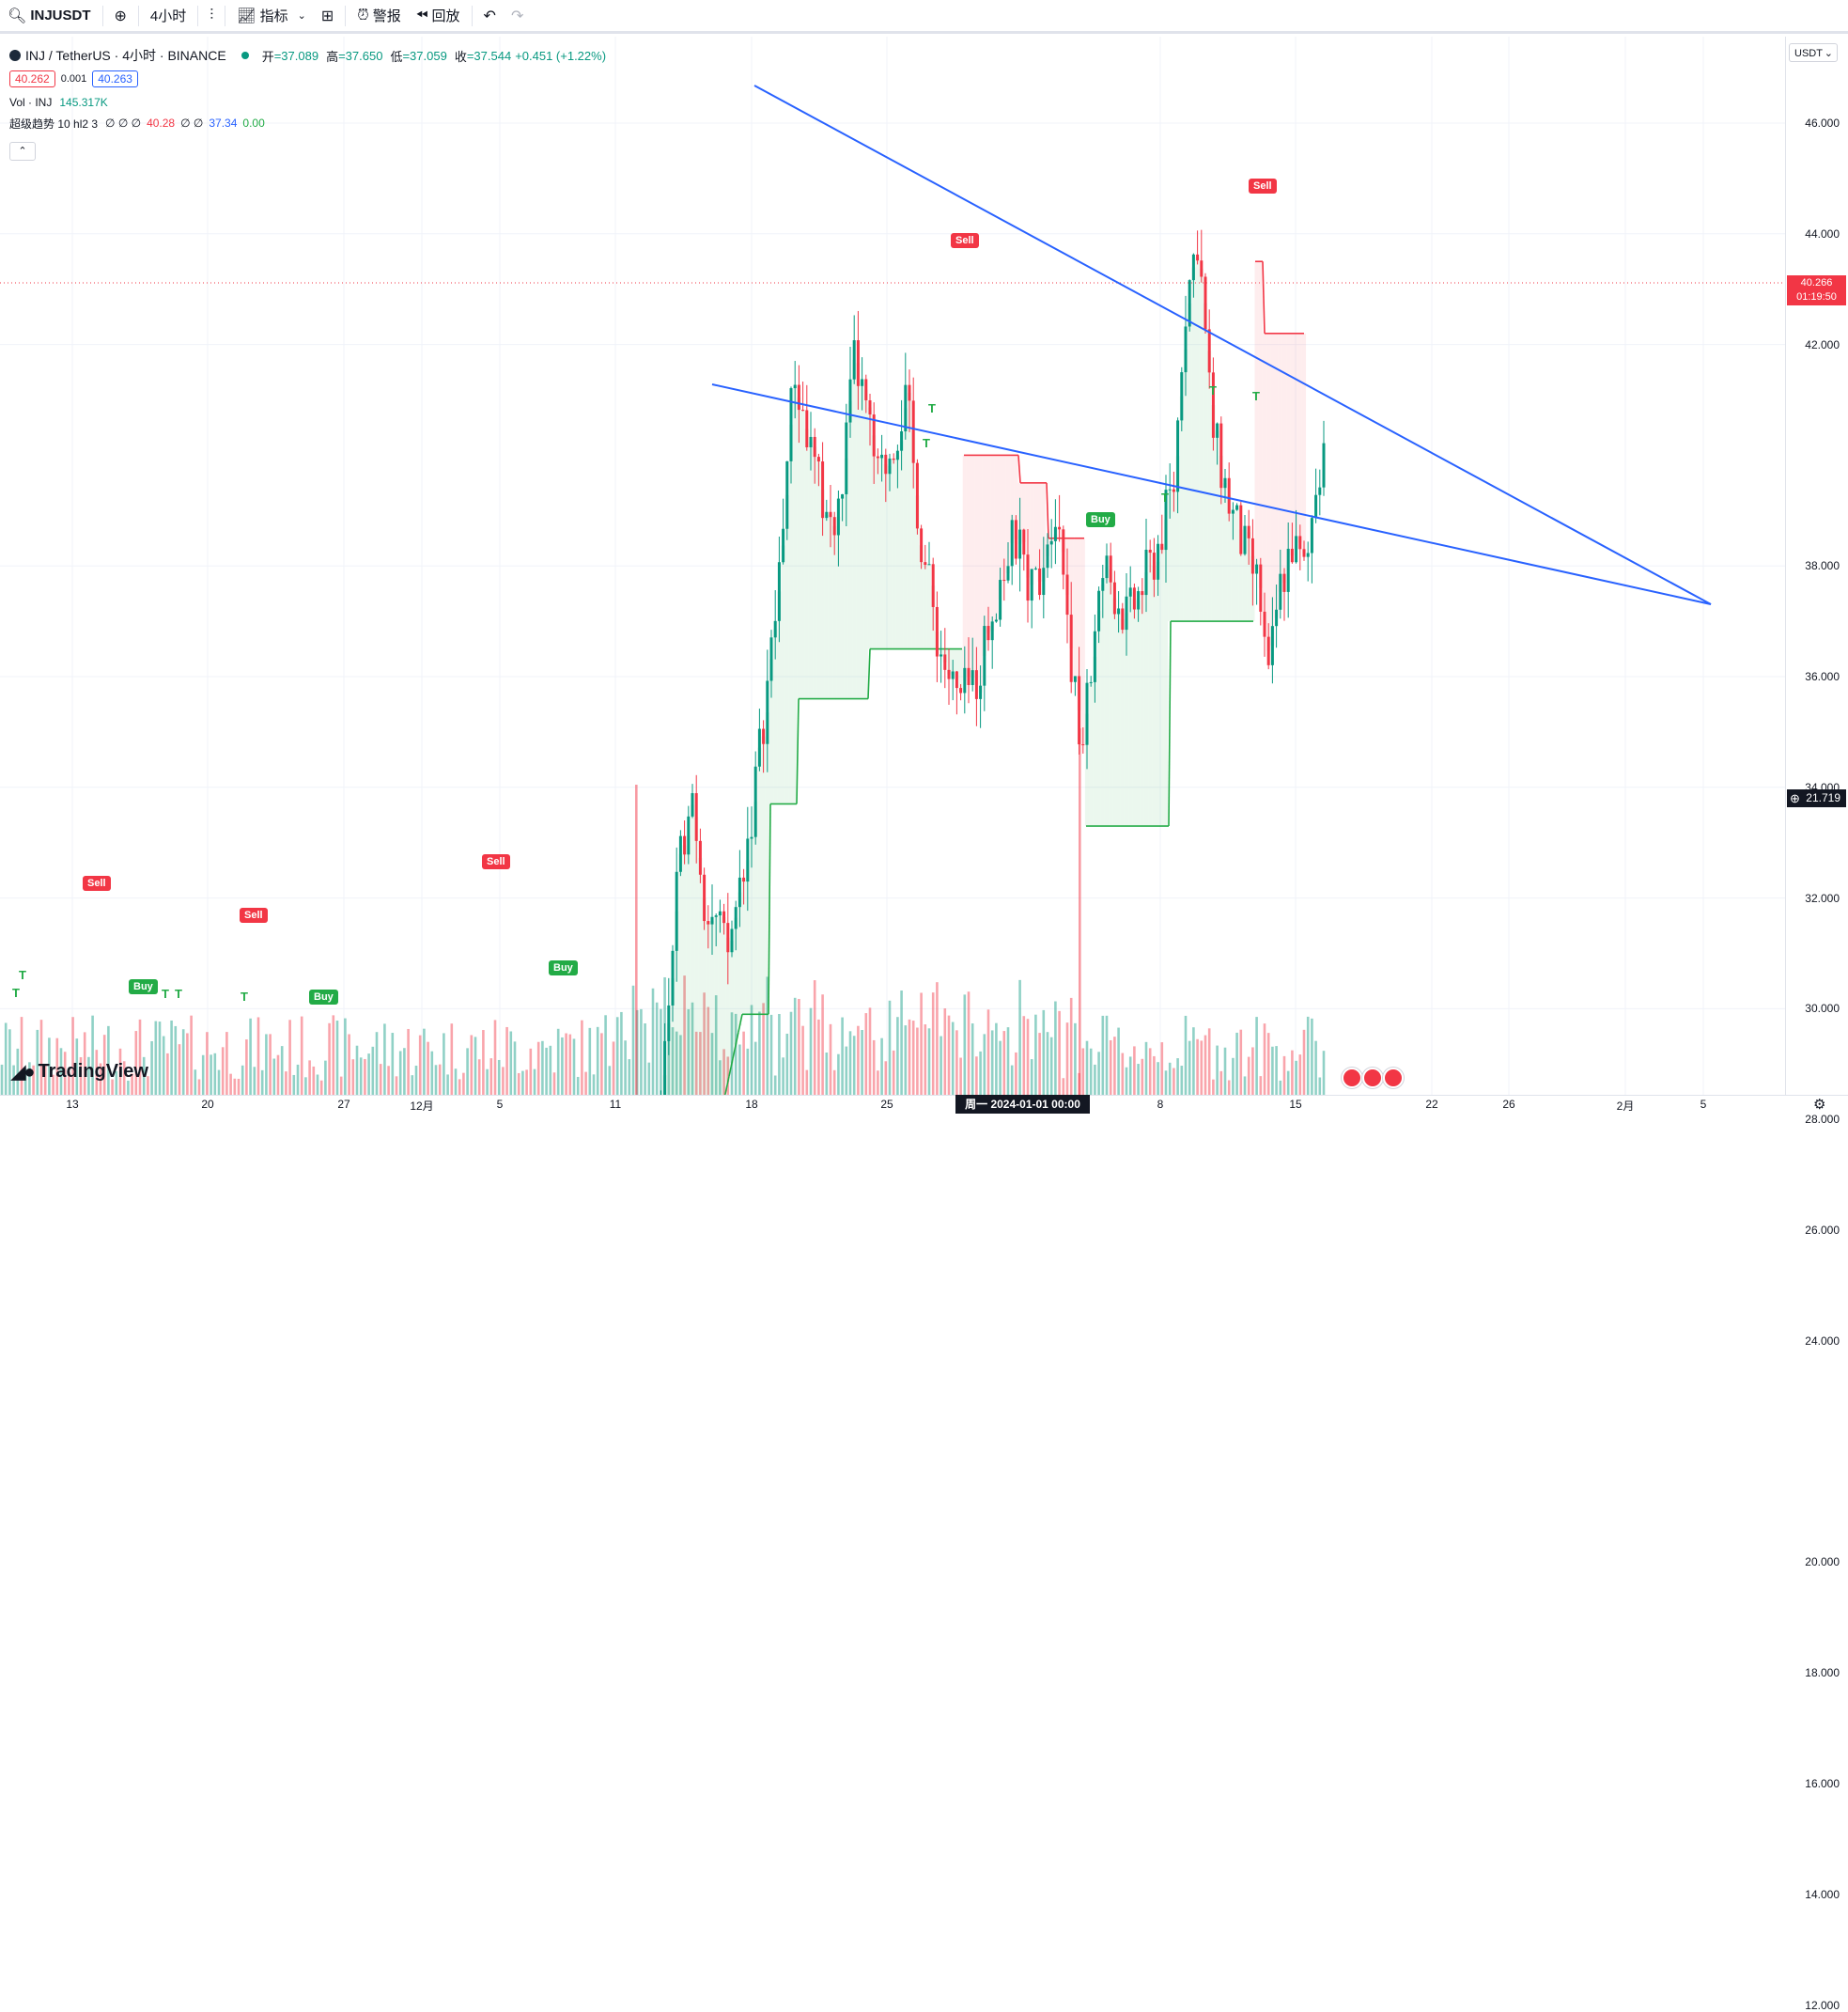  Describe the element at coordinates (517, 16) in the screenshot. I see `redo-button: ↷` at that location.